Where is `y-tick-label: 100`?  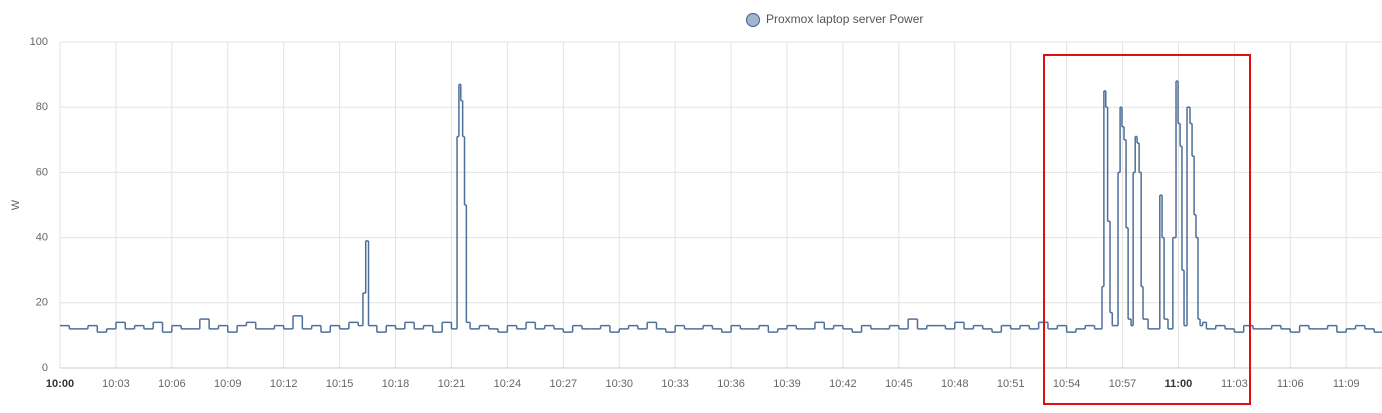 y-tick-label: 100 is located at coordinates (39, 42).